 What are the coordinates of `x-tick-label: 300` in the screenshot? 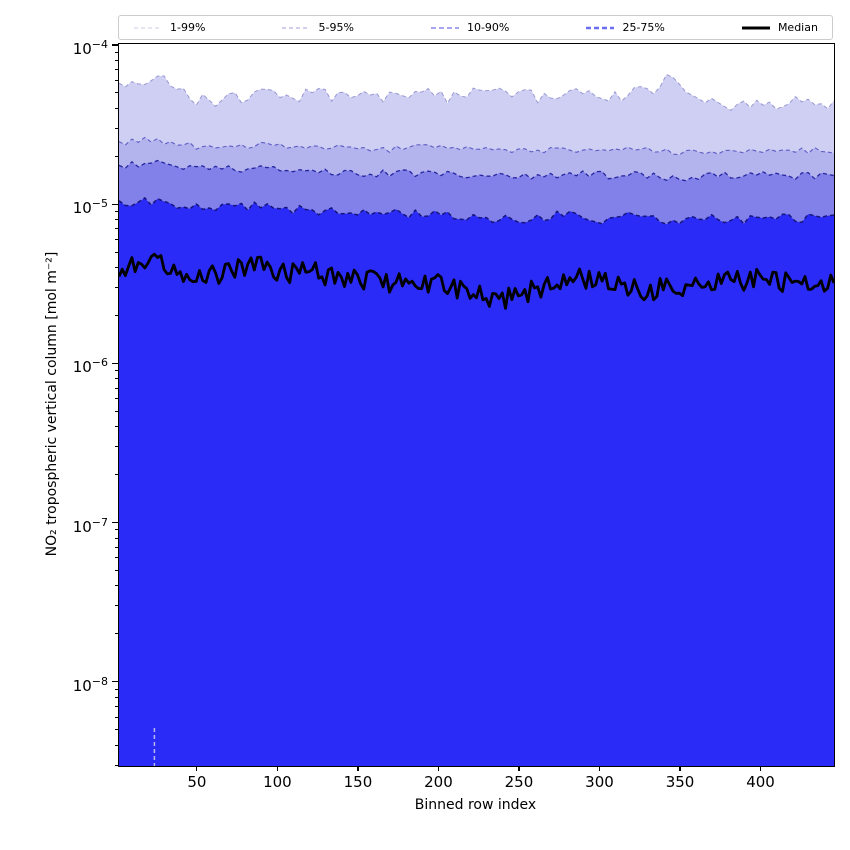 It's located at (599, 782).